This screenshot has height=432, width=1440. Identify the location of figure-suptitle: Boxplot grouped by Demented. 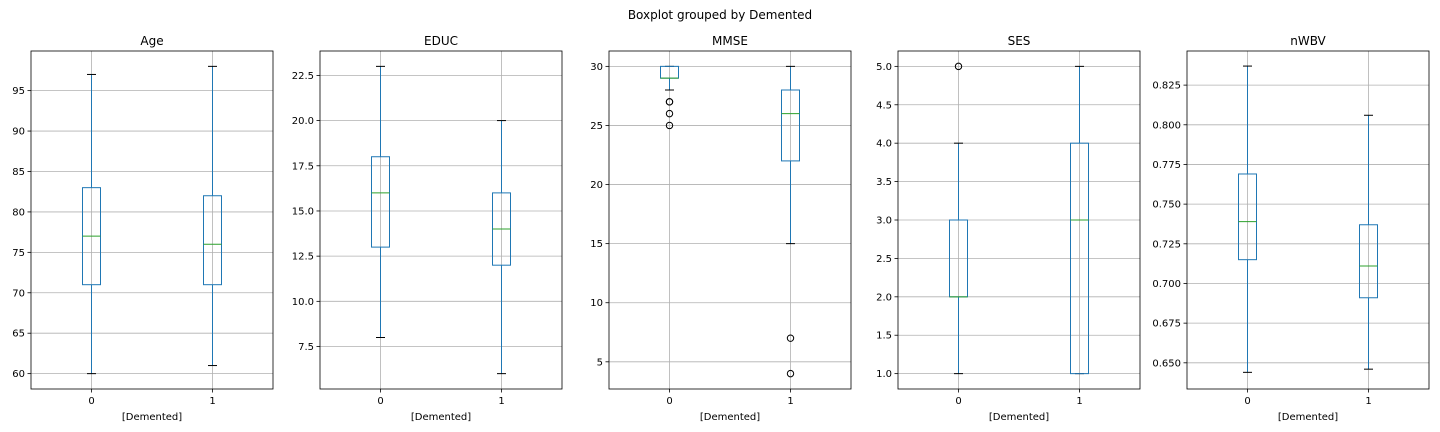
(720, 15).